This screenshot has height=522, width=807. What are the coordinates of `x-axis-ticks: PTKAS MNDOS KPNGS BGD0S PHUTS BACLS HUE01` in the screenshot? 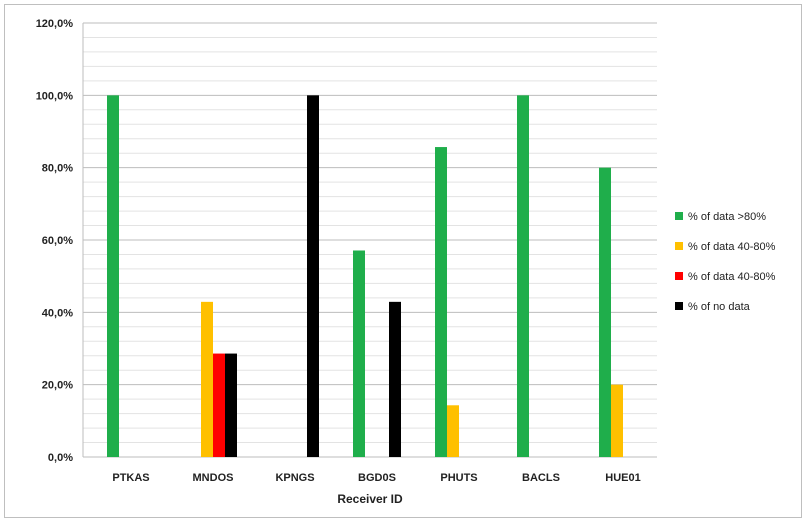 It's located at (376, 478).